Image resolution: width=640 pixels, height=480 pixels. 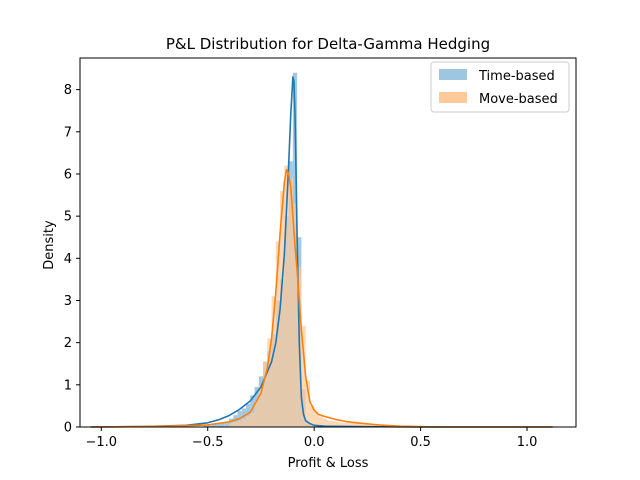 I want to click on x-tick-label: 0.5, so click(x=420, y=442).